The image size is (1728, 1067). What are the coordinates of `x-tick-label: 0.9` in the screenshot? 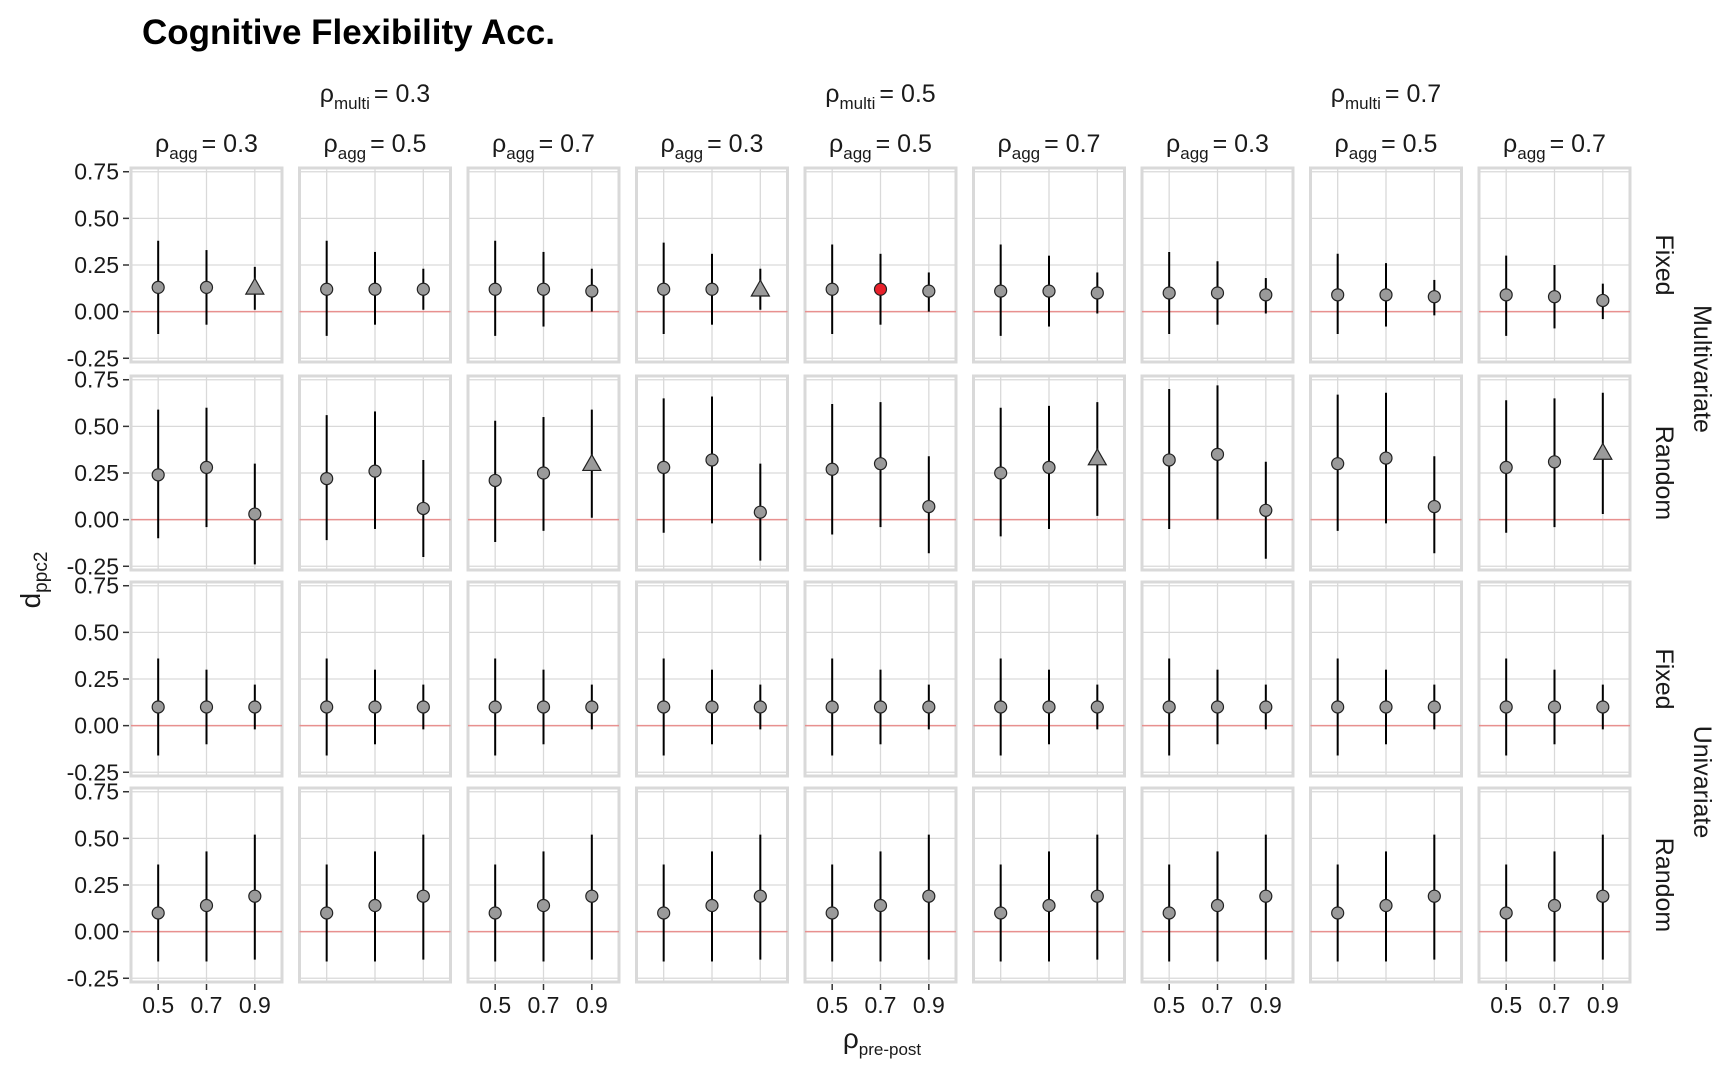 It's located at (929, 1005).